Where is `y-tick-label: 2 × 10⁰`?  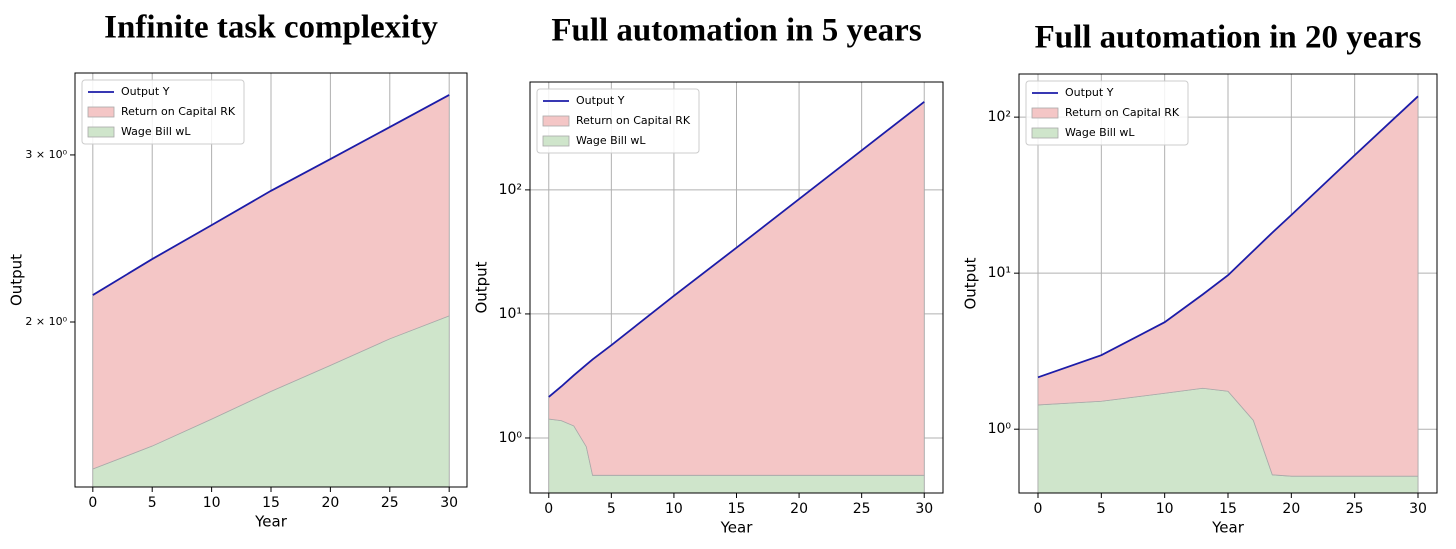 y-tick-label: 2 × 10⁰ is located at coordinates (46, 321).